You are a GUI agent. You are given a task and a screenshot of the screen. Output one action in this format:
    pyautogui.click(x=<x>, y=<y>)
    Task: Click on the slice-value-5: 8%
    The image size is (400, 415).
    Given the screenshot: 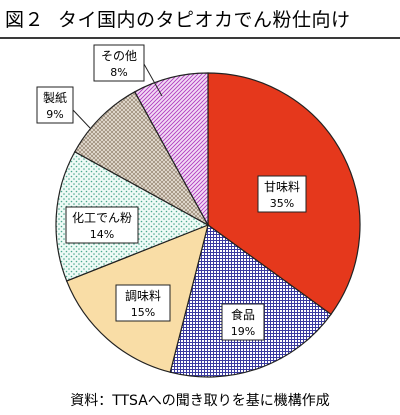 What is the action you would take?
    pyautogui.click(x=118, y=72)
    